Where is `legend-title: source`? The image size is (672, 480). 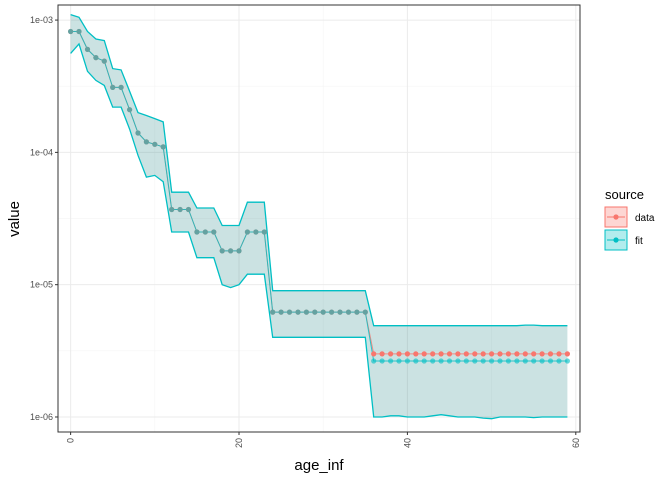
legend-title: source is located at coordinates (624, 194).